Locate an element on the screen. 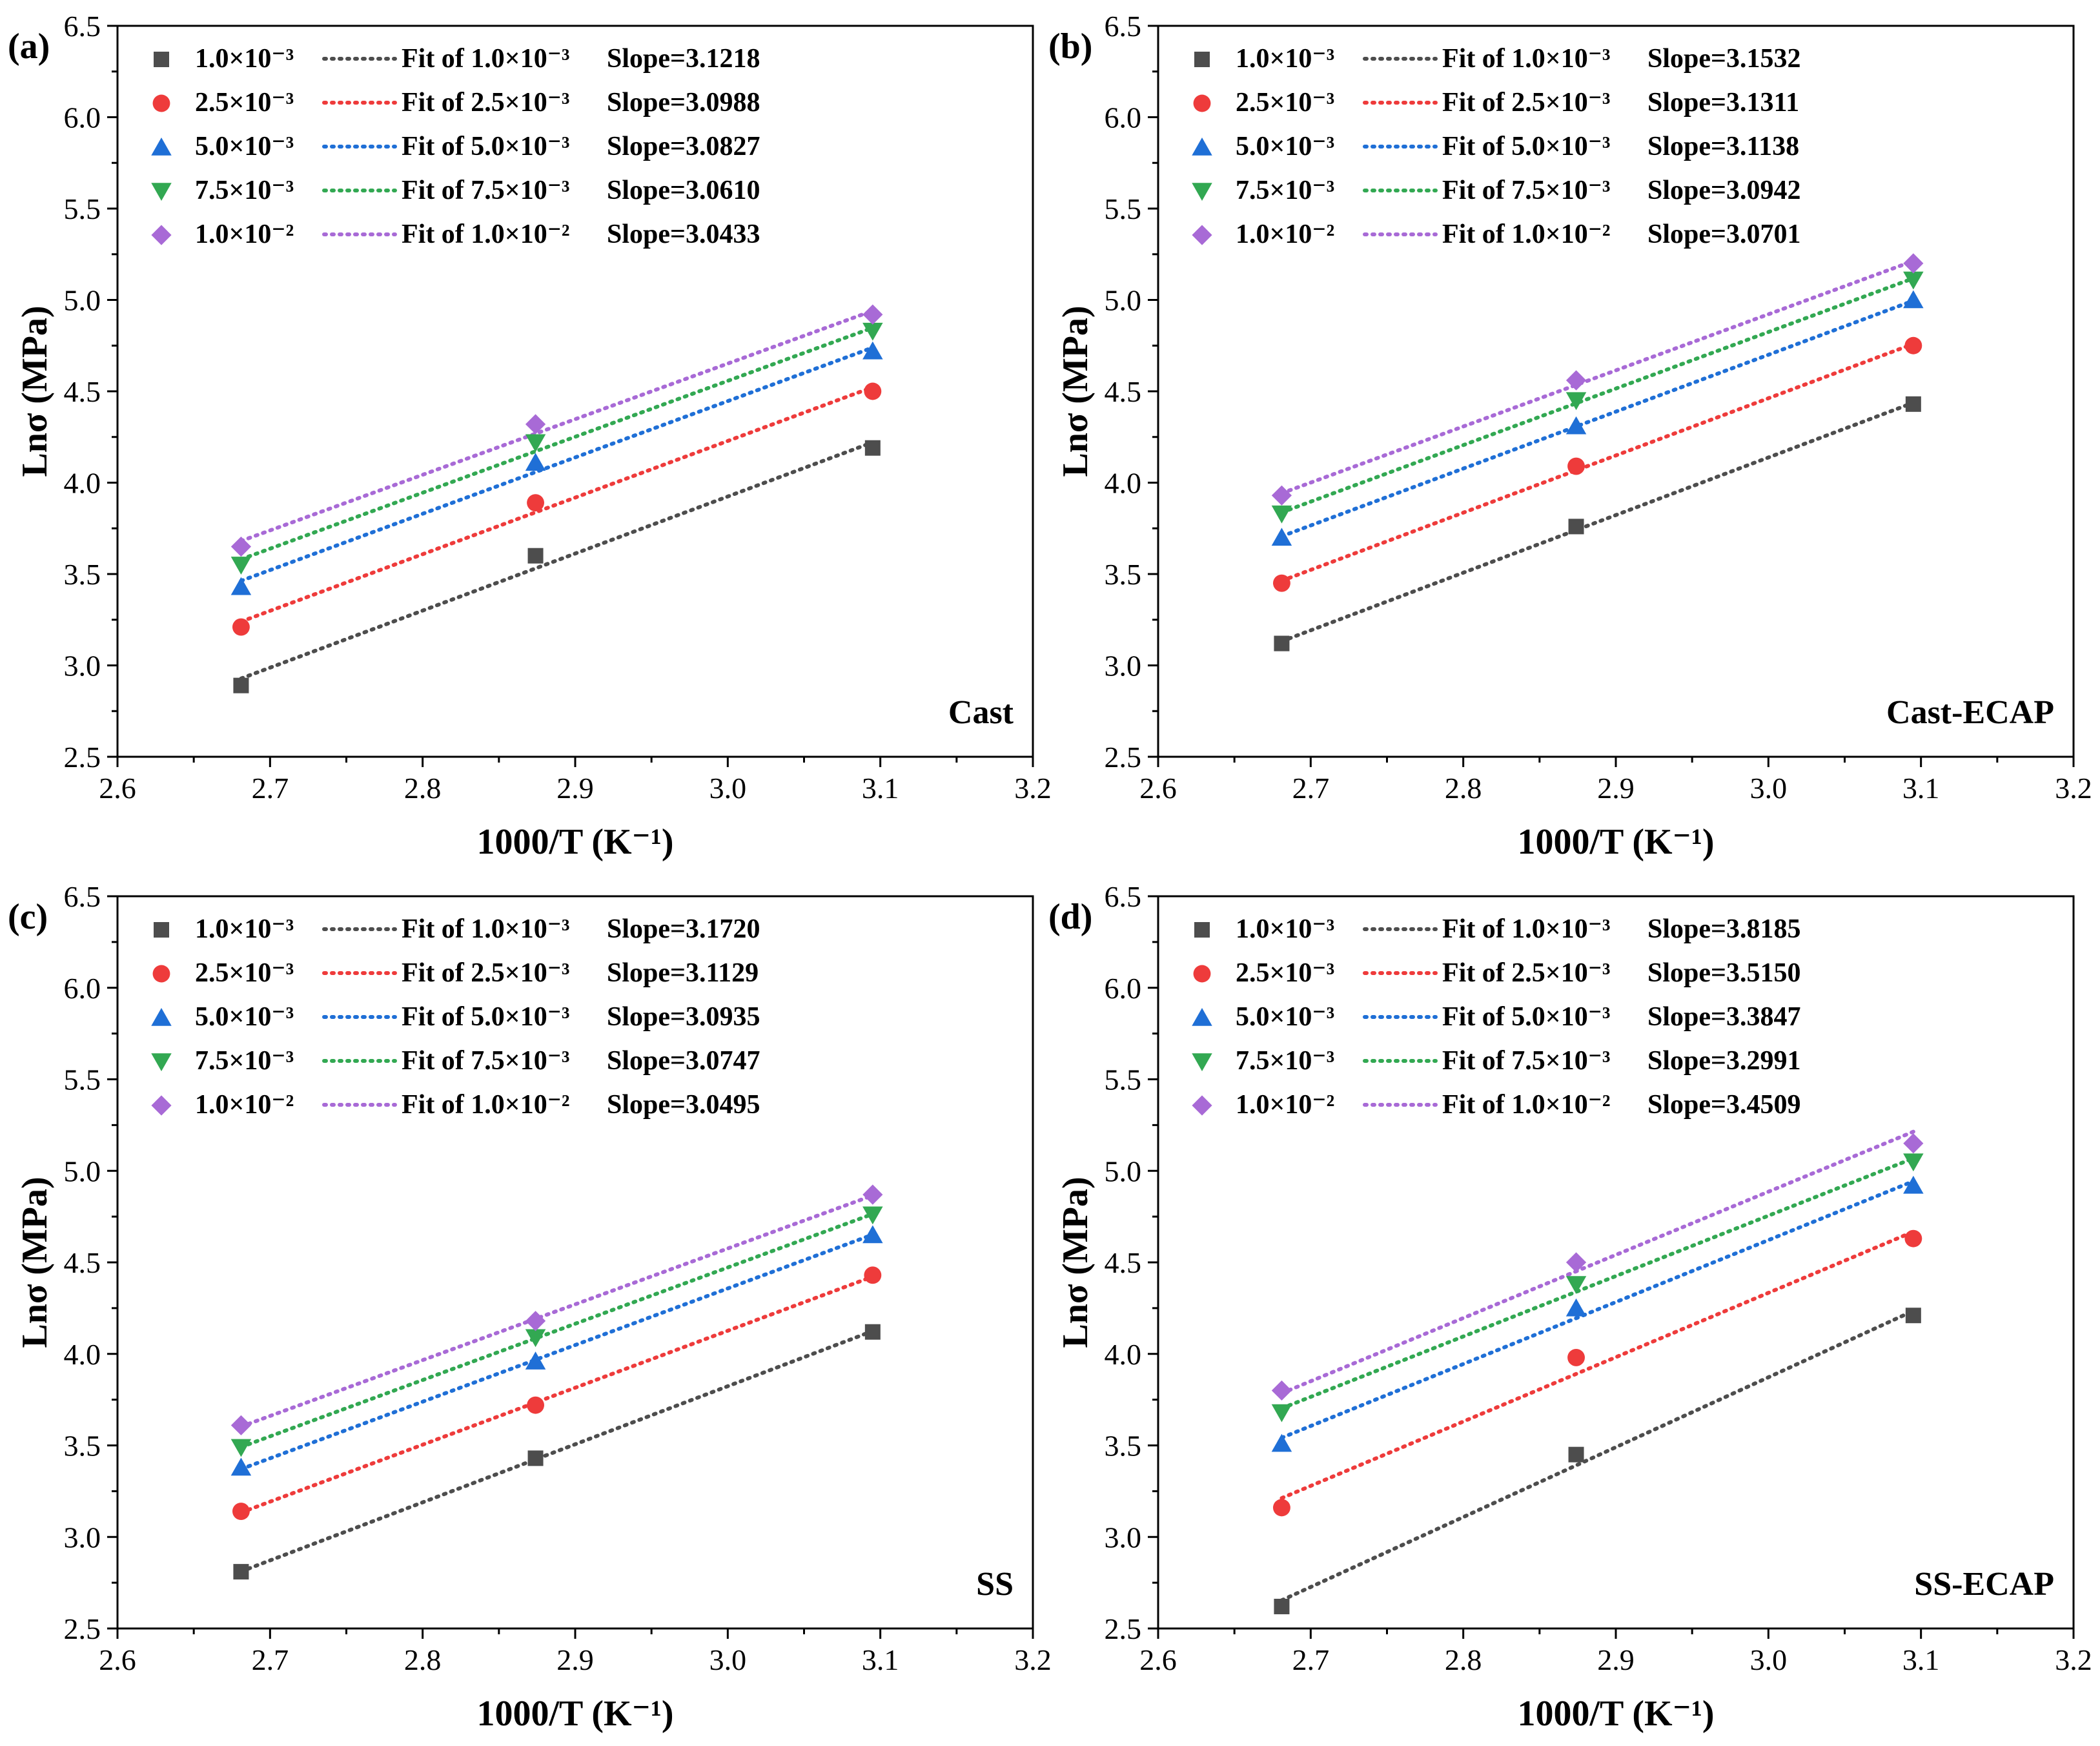  sample-label: Cast is located at coordinates (981, 712).